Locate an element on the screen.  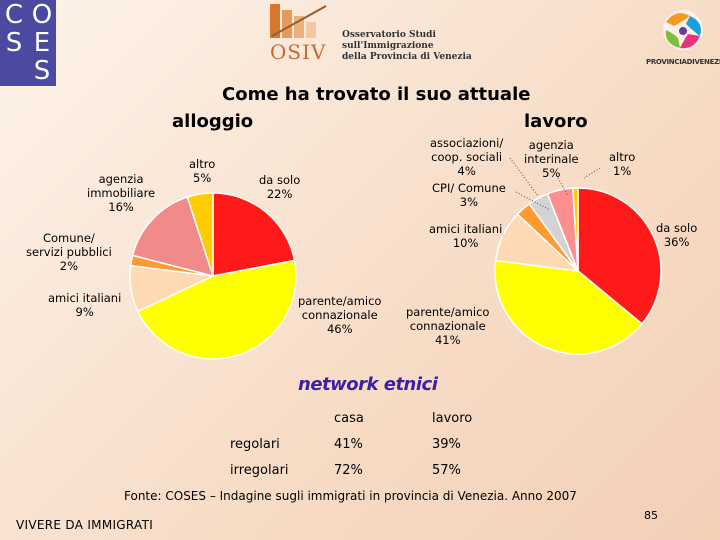
label-alloggio-comune: Comune/ servizi pubblici 2% is located at coordinates (69, 252).